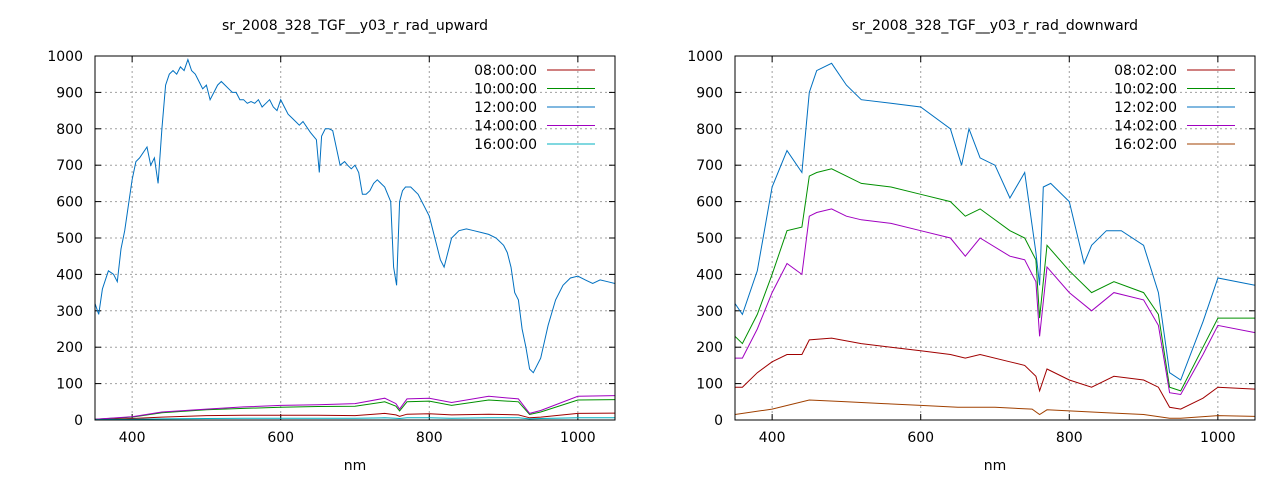 The image size is (1280, 480). What do you see at coordinates (709, 166) in the screenshot?
I see `chart2-ytick-label: 700` at bounding box center [709, 166].